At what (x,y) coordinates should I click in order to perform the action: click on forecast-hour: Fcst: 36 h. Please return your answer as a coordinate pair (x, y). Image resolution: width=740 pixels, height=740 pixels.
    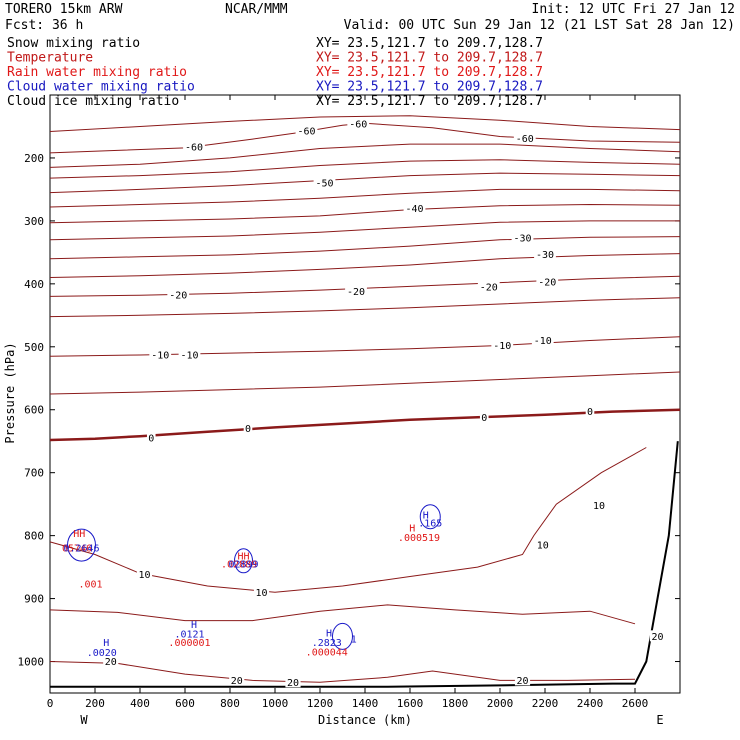
    Looking at the image, I should click on (44, 25).